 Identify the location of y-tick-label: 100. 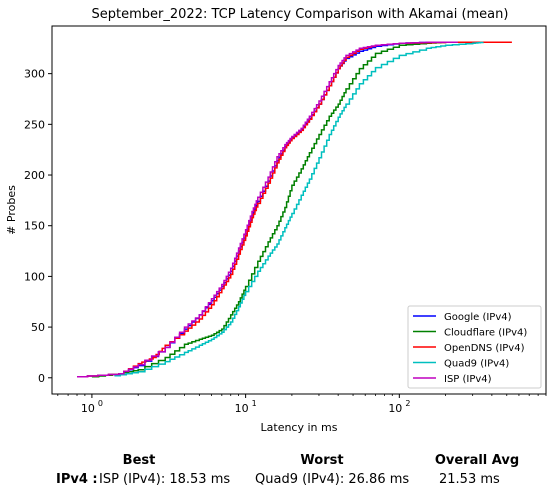
(34, 276).